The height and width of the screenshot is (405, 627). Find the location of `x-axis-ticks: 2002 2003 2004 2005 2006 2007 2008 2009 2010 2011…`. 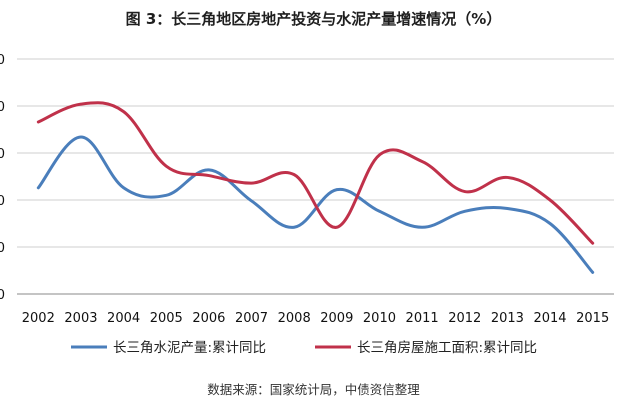

x-axis-ticks: 2002 2003 2004 2005 2006 2007 2008 2009 2010 2011… is located at coordinates (315, 318).